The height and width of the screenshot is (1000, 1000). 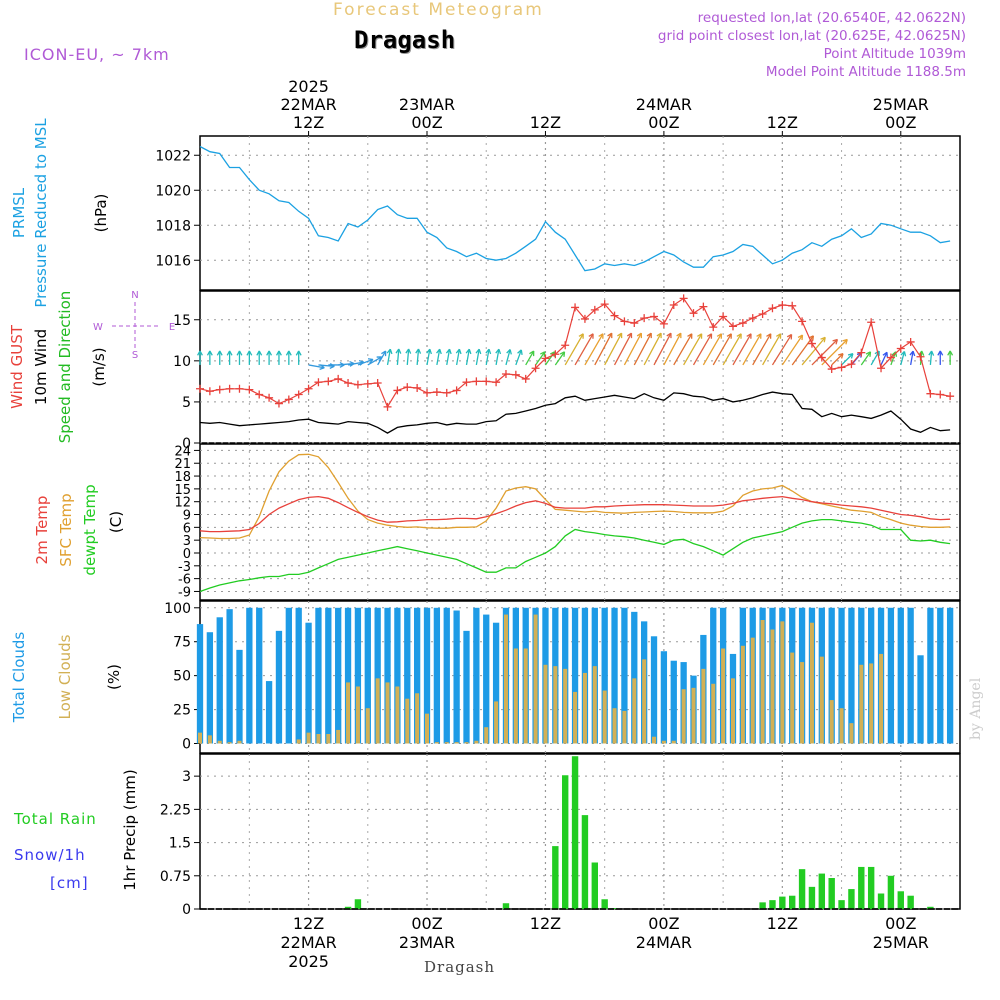 What do you see at coordinates (575, 496) in the screenshot?
I see `sfc-temp-line` at bounding box center [575, 496].